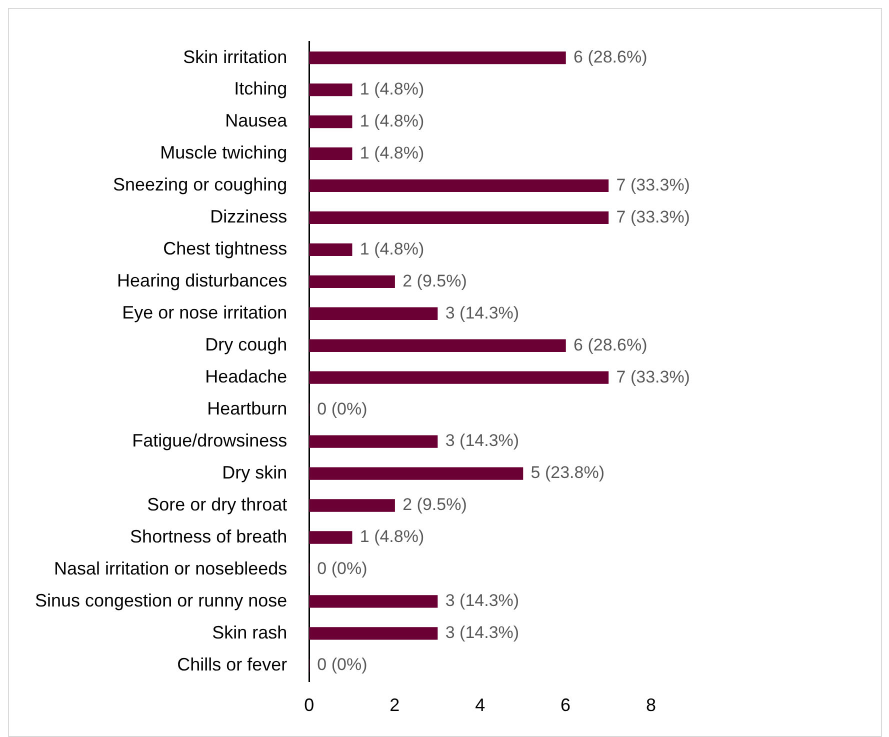 The width and height of the screenshot is (889, 737). Describe the element at coordinates (246, 344) in the screenshot. I see `y-tick-label: Dry cough` at that location.